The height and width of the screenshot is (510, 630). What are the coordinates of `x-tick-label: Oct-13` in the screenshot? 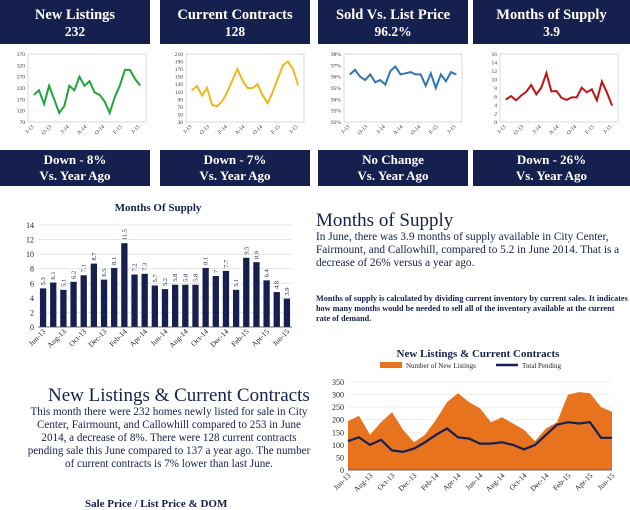 It's located at (77, 337).